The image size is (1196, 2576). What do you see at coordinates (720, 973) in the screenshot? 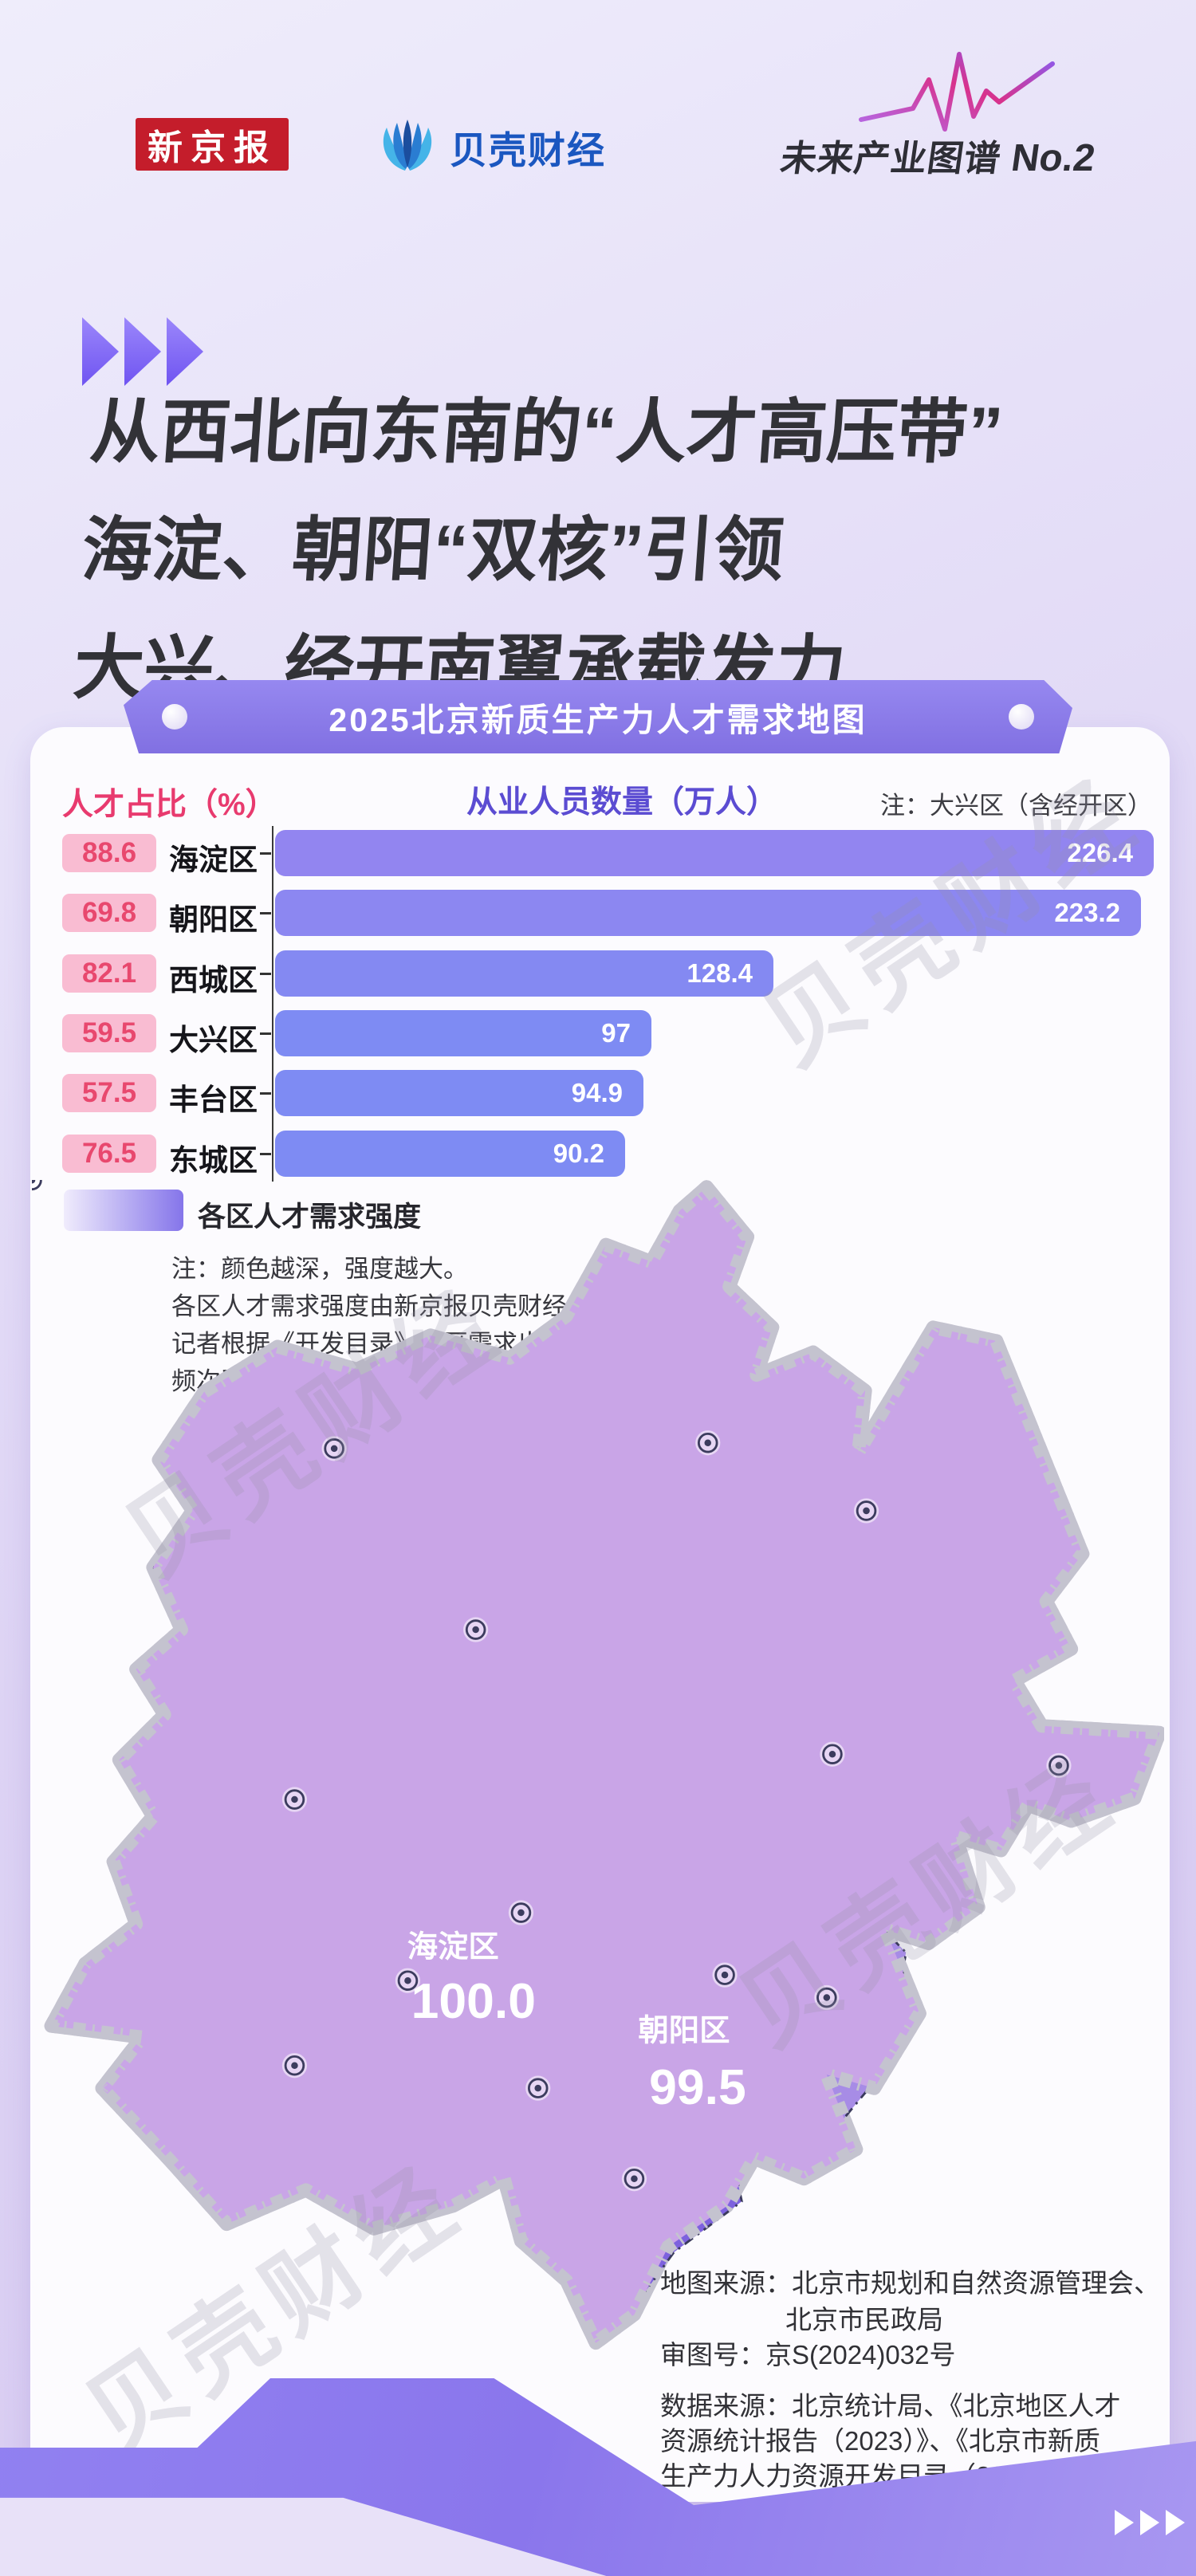
I see `bar-value: 128.4` at bounding box center [720, 973].